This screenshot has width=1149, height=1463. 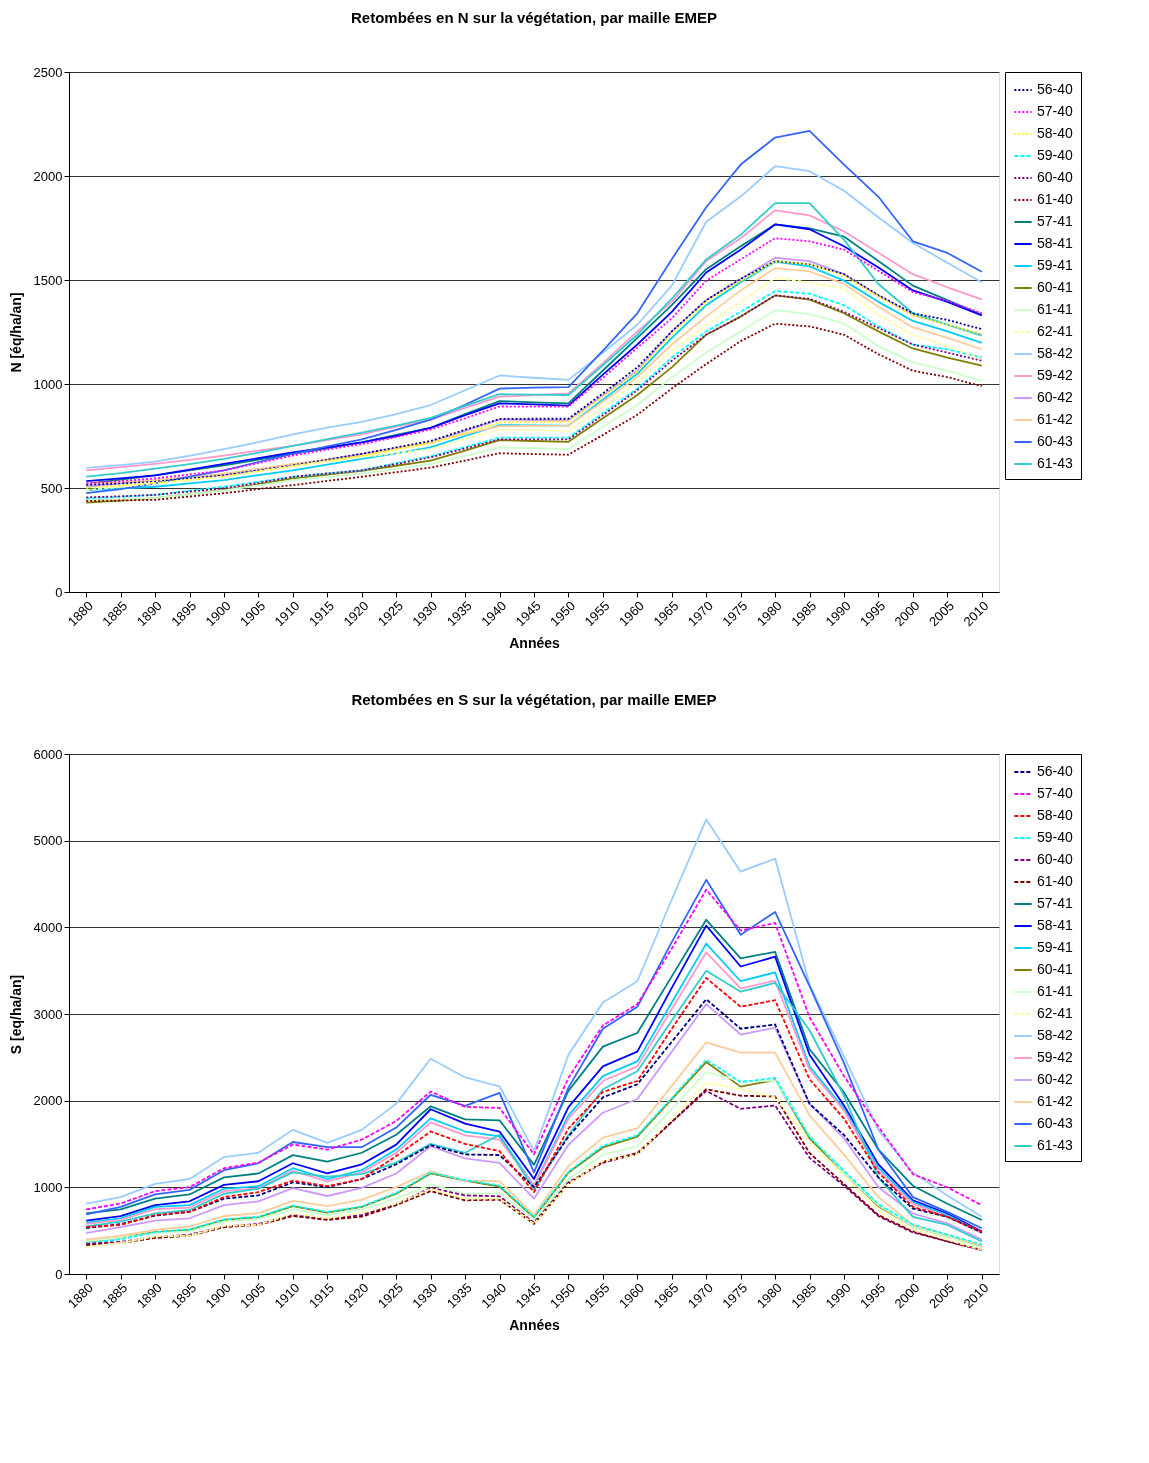 I want to click on y-tick-label: 1500, so click(x=48, y=280).